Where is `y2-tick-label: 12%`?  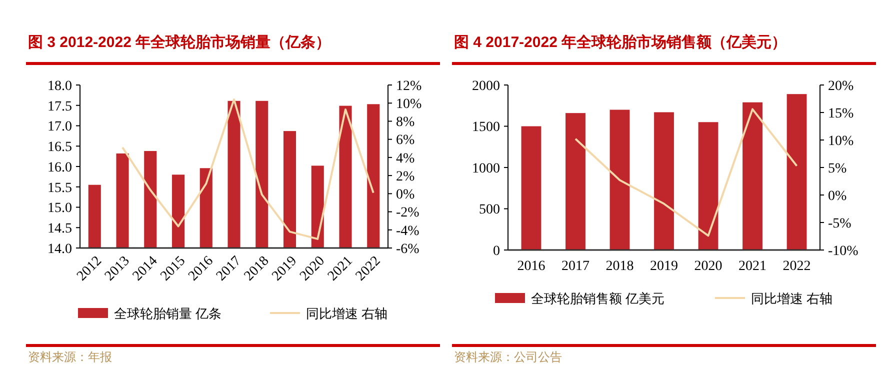
y2-tick-label: 12% is located at coordinates (409, 86).